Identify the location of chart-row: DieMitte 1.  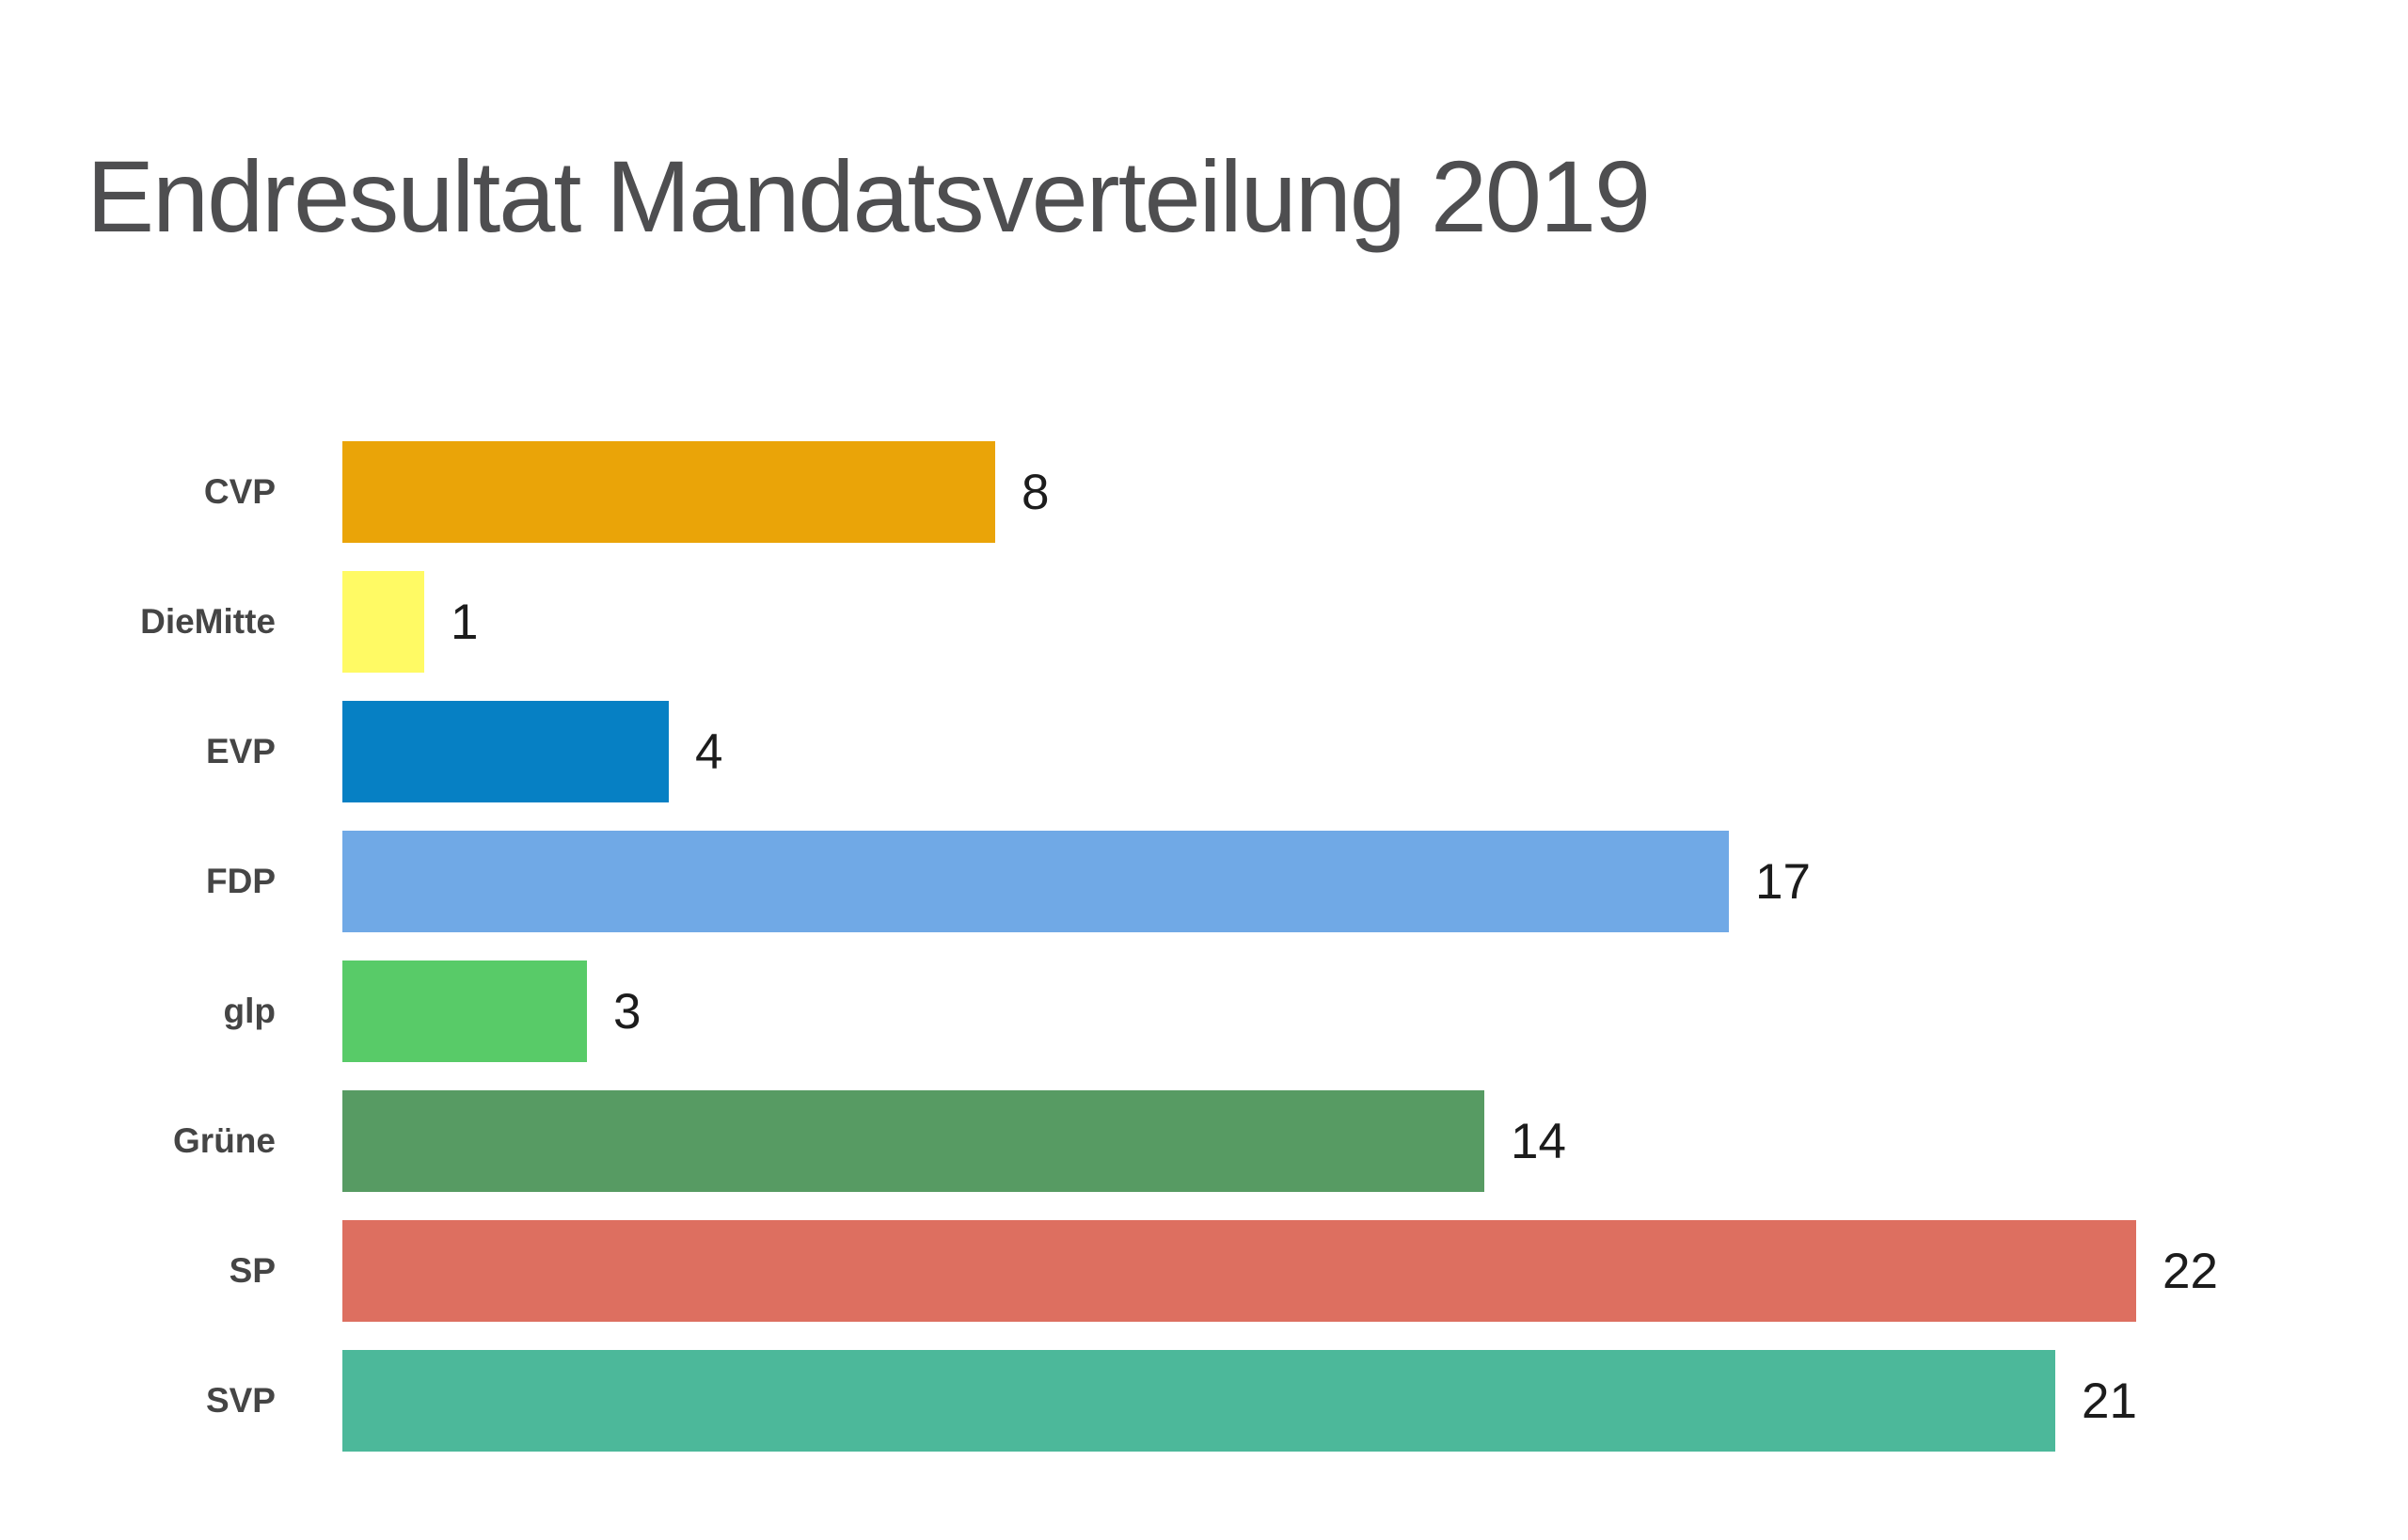
(1204, 622).